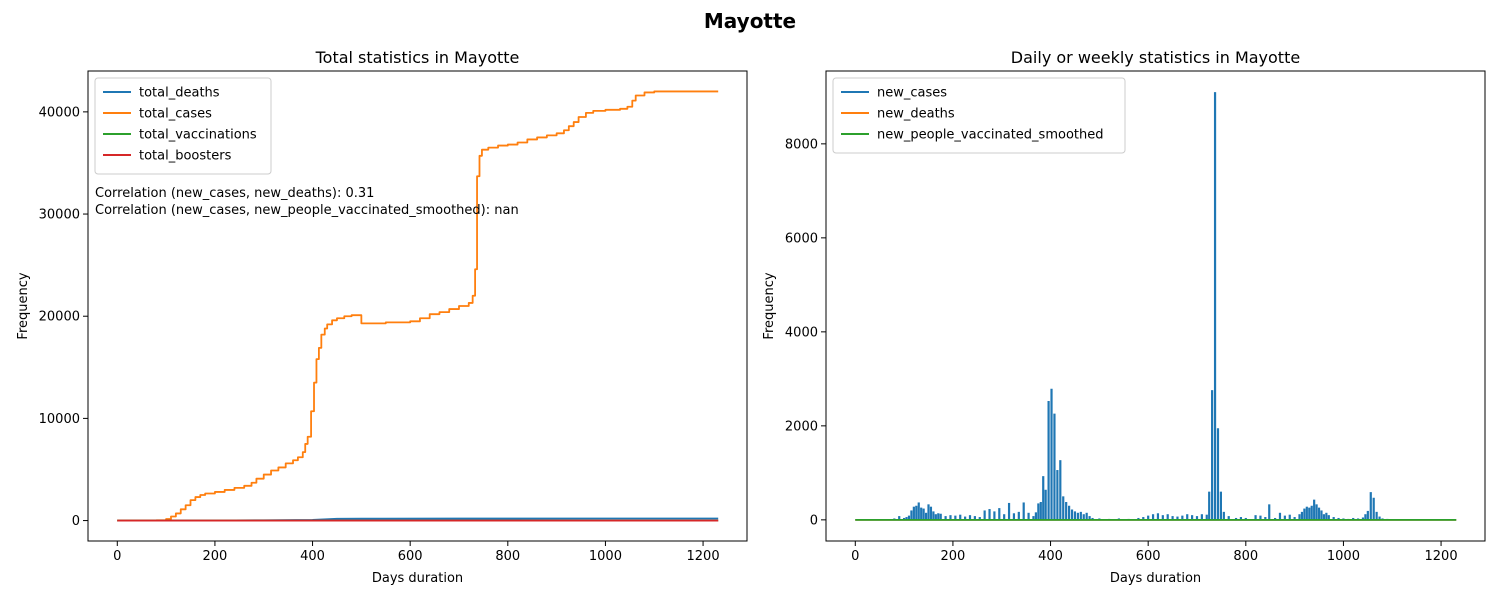 The image size is (1500, 600). I want to click on chart-1-xtick-label-3: 600, so click(1148, 556).